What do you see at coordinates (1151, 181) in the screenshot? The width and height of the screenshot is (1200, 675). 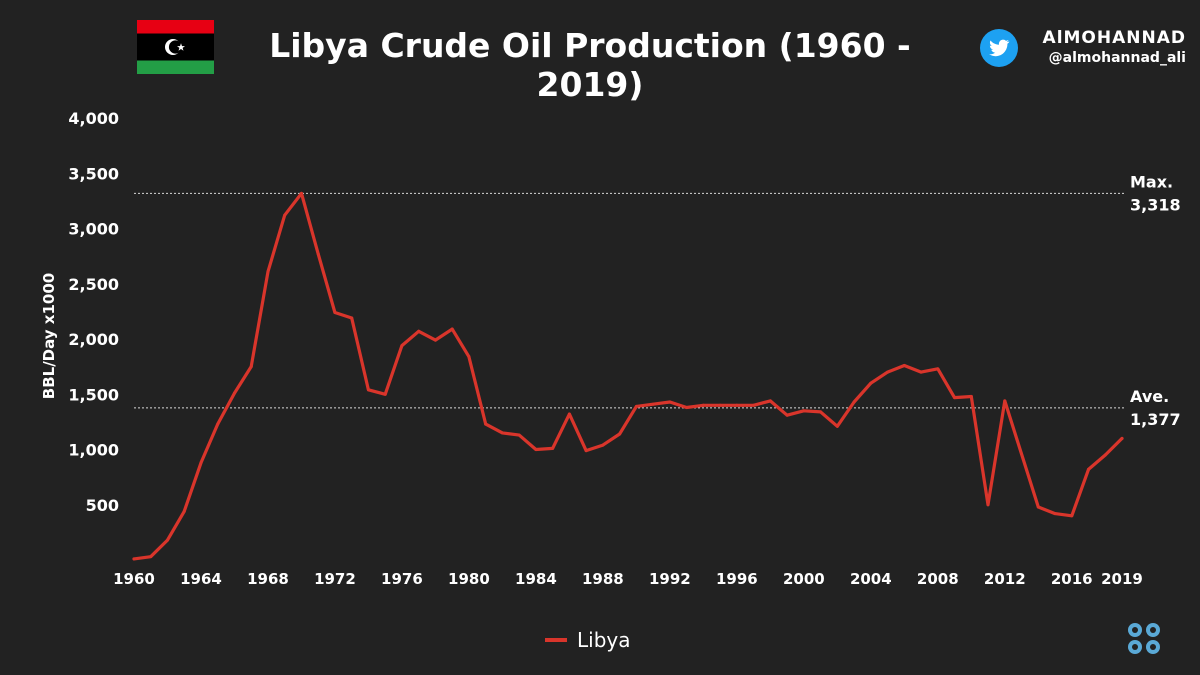 I see `annotation-label: Max.` at bounding box center [1151, 181].